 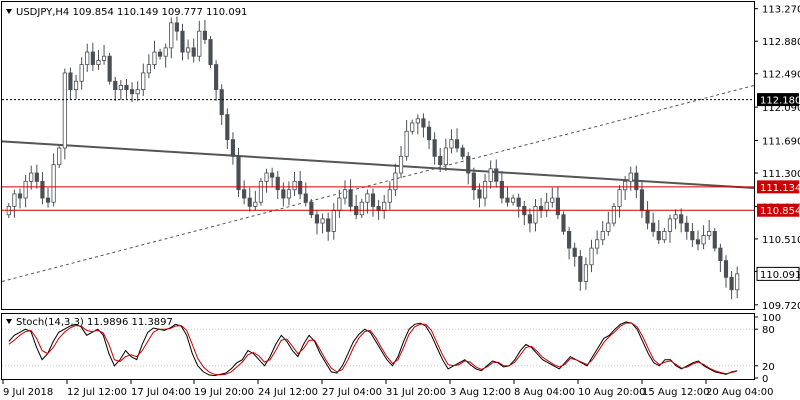 What do you see at coordinates (781, 141) in the screenshot?
I see `price-tick-label: 111.690` at bounding box center [781, 141].